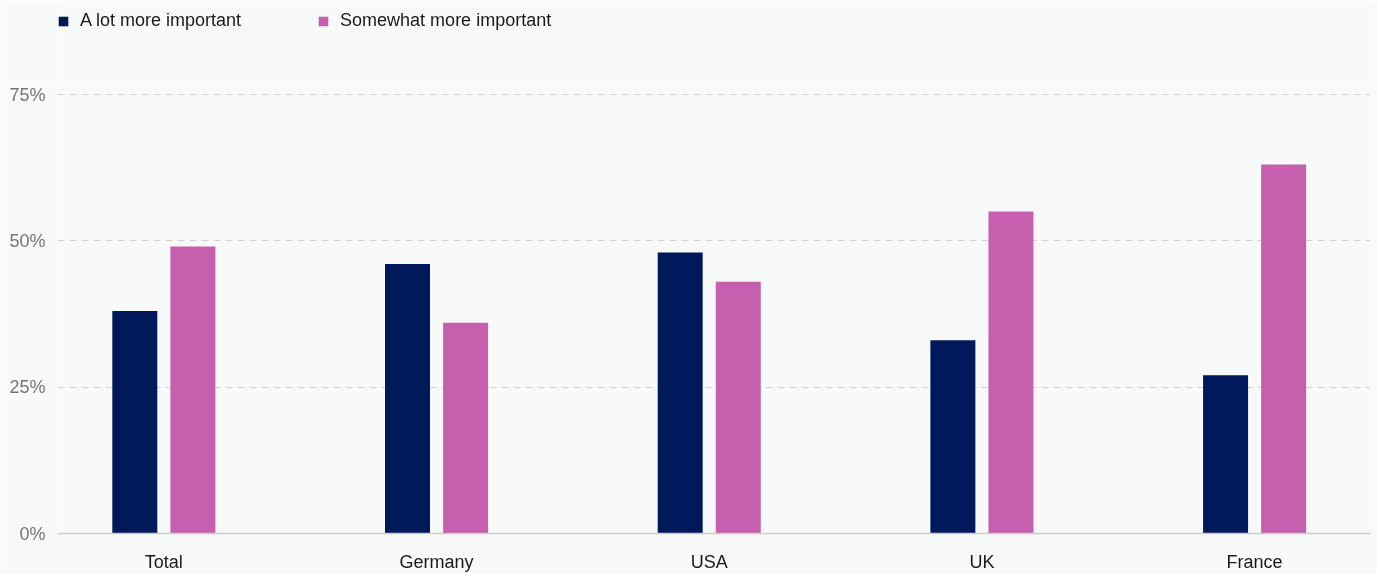 This screenshot has height=574, width=1377. Describe the element at coordinates (27, 387) in the screenshot. I see `y-tick-label: 25%` at that location.